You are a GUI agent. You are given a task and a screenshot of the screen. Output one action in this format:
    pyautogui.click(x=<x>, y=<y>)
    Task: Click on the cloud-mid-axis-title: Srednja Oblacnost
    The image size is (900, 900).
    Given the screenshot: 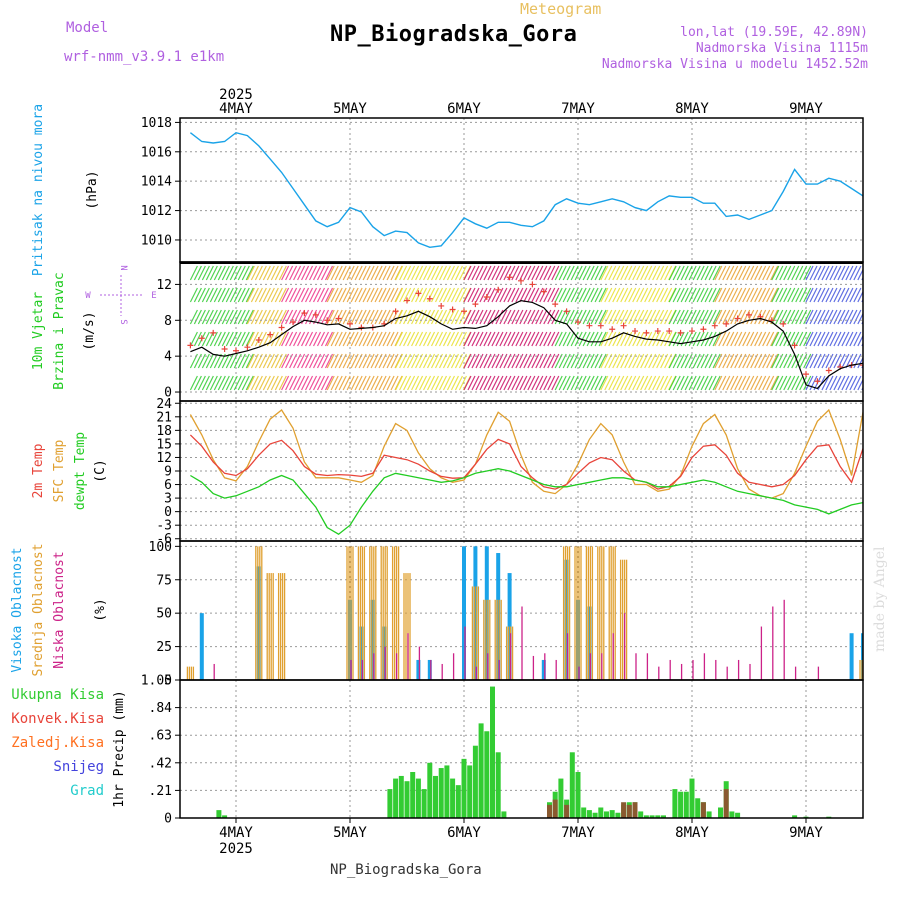 What is the action you would take?
    pyautogui.click(x=38, y=609)
    